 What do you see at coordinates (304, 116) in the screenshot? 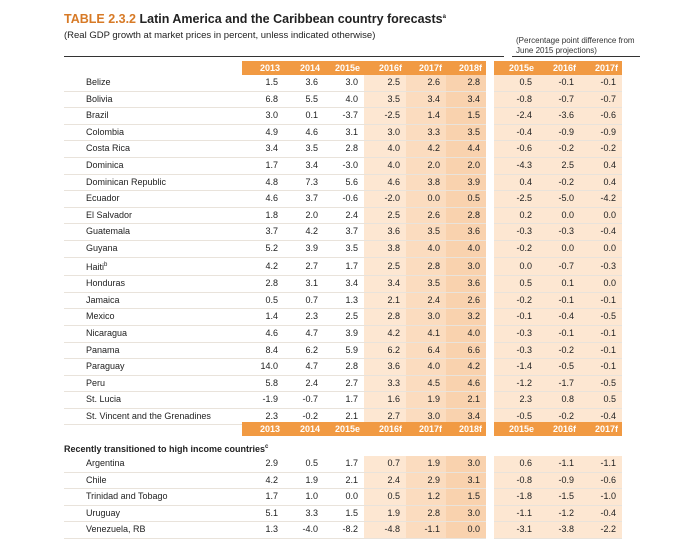
I see `value-cell: 0.1` at bounding box center [304, 116].